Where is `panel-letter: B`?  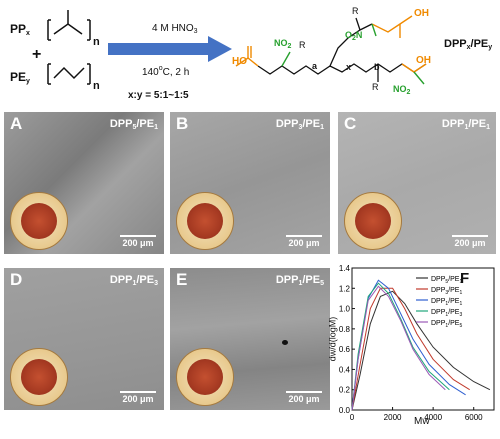 panel-letter: B is located at coordinates (182, 123).